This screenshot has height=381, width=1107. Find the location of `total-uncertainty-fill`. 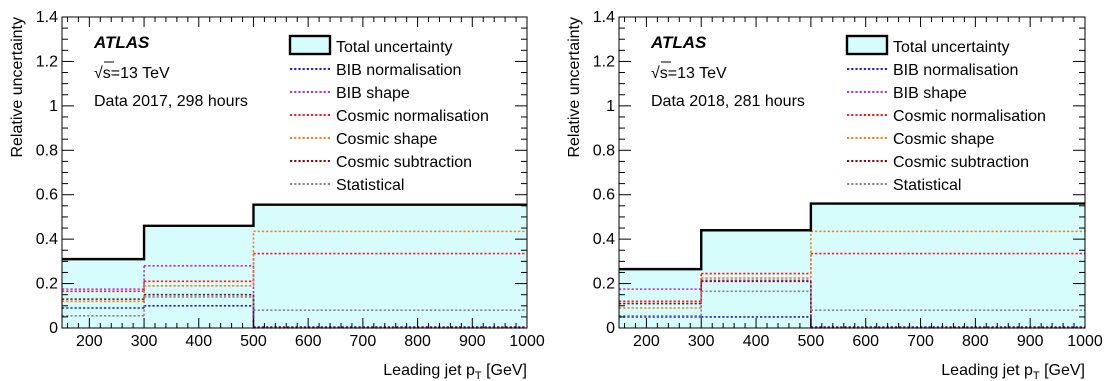

total-uncertainty-fill is located at coordinates (852, 265).